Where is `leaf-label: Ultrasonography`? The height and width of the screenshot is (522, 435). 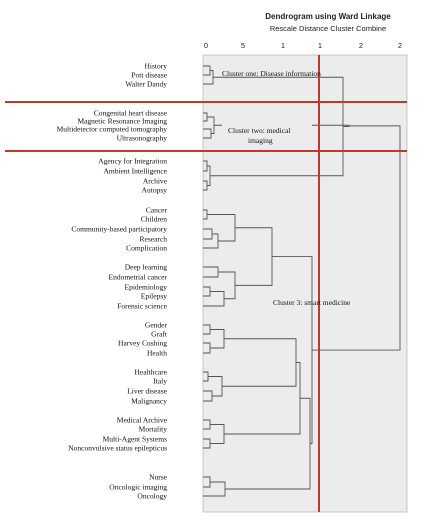 leaf-label: Ultrasonography is located at coordinates (142, 138).